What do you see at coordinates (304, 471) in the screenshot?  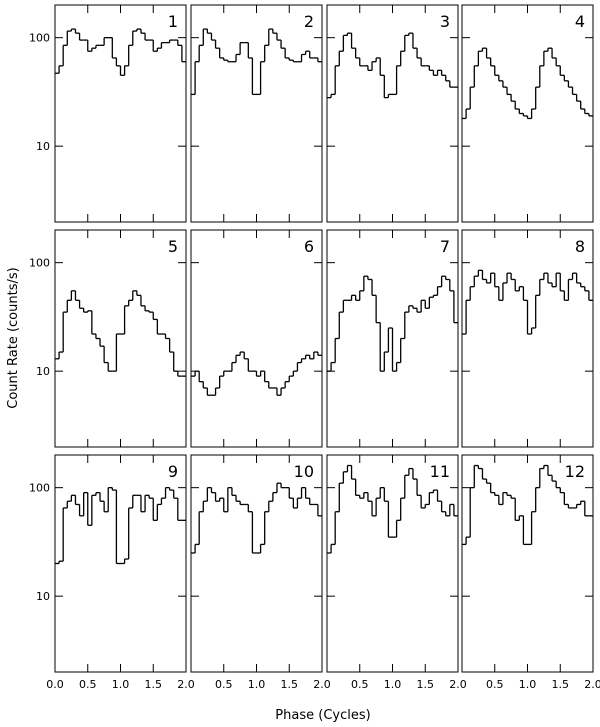 I see `panel-title: 10` at bounding box center [304, 471].